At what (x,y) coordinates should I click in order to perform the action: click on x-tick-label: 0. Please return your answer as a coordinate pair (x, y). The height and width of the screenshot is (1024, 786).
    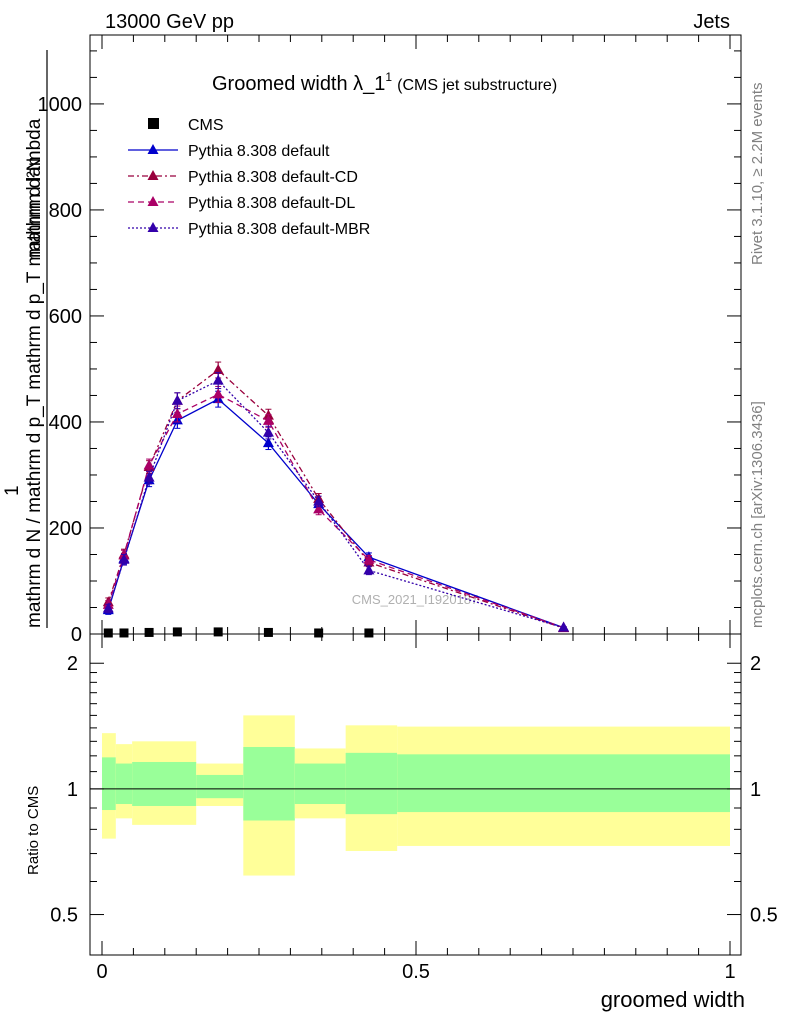
    Looking at the image, I should click on (101, 972).